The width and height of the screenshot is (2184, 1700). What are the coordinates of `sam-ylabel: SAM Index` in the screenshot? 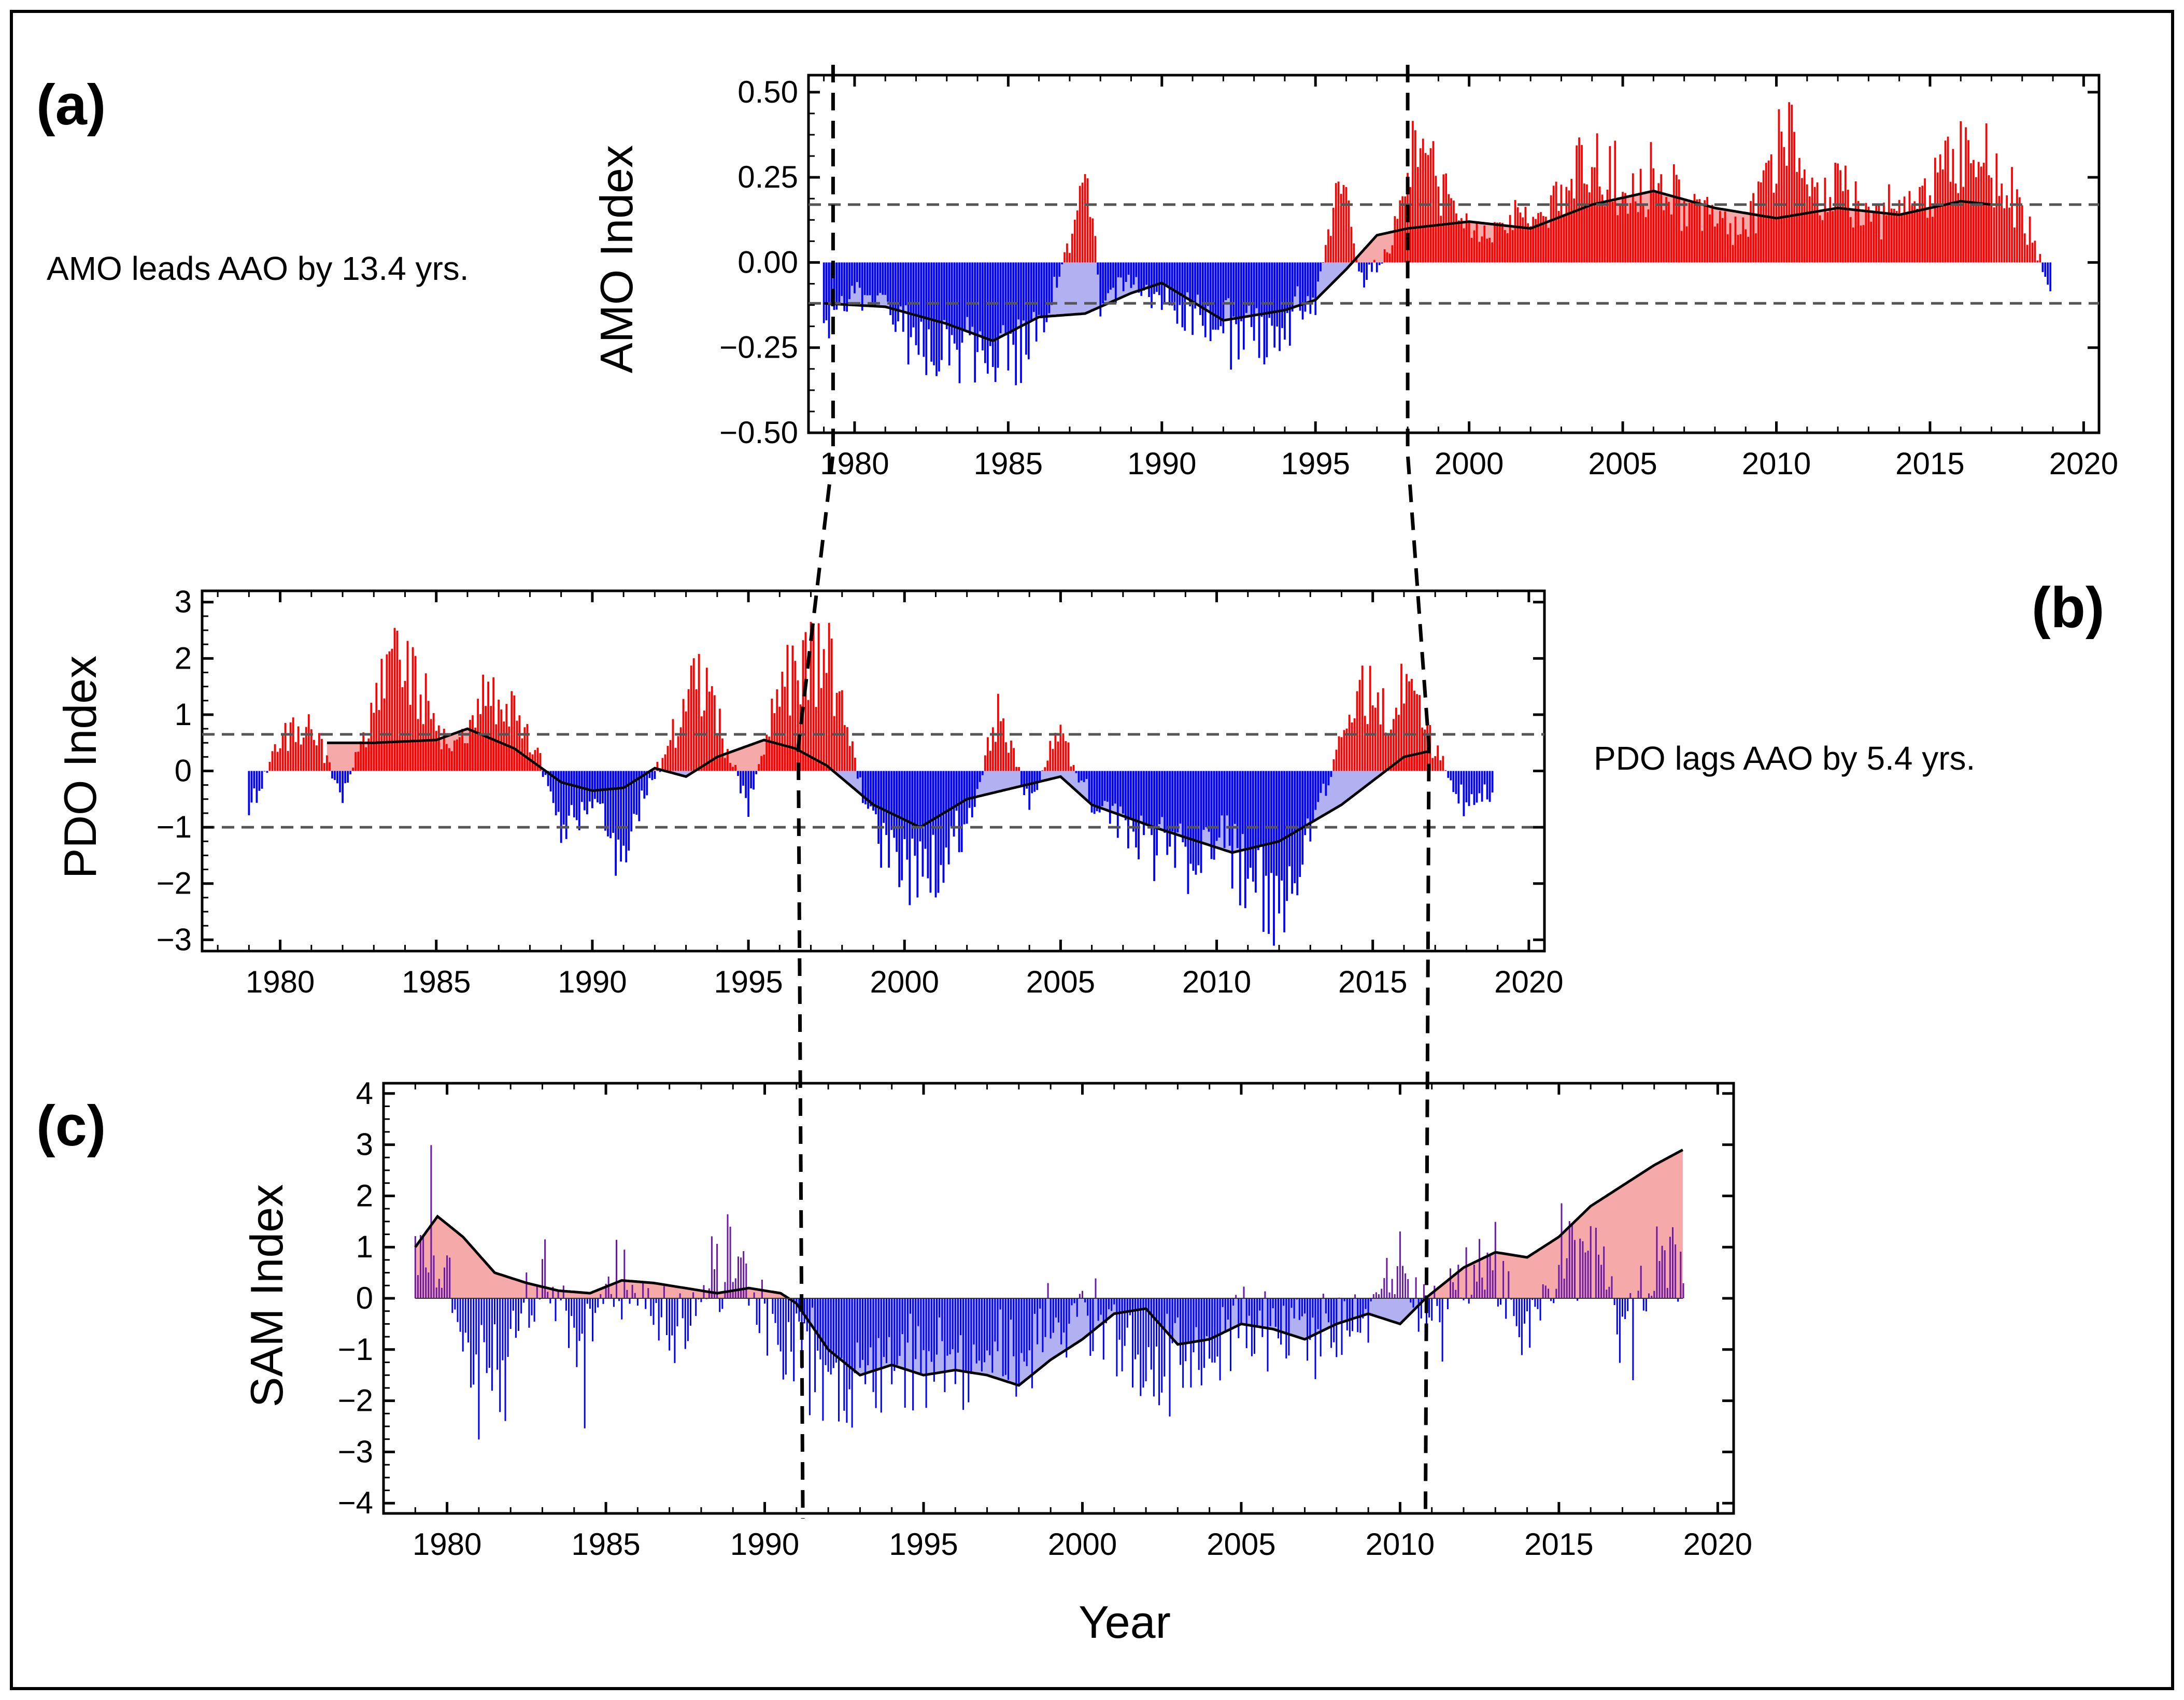 It's located at (266, 1295).